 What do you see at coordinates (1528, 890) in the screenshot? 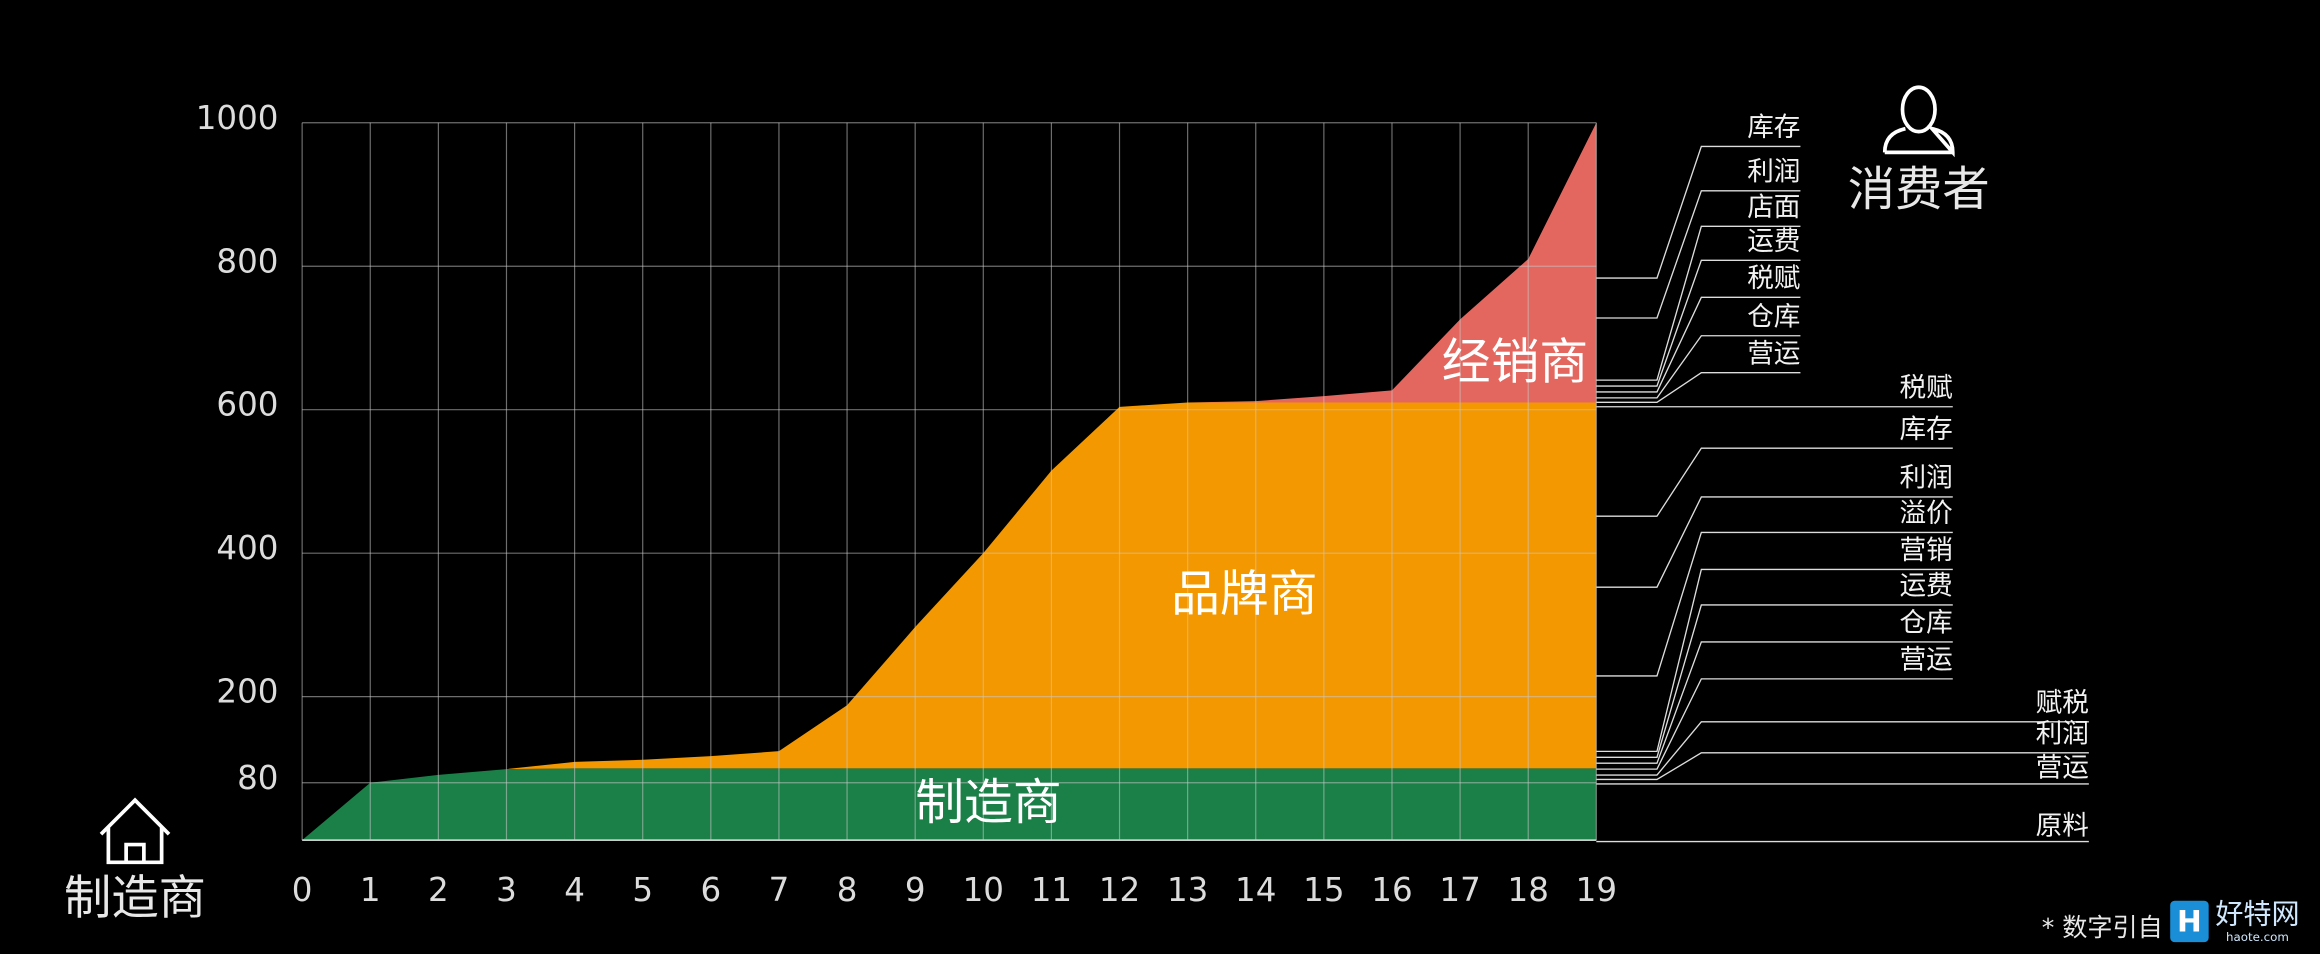
I see `x-tick-label: 18` at bounding box center [1528, 890].